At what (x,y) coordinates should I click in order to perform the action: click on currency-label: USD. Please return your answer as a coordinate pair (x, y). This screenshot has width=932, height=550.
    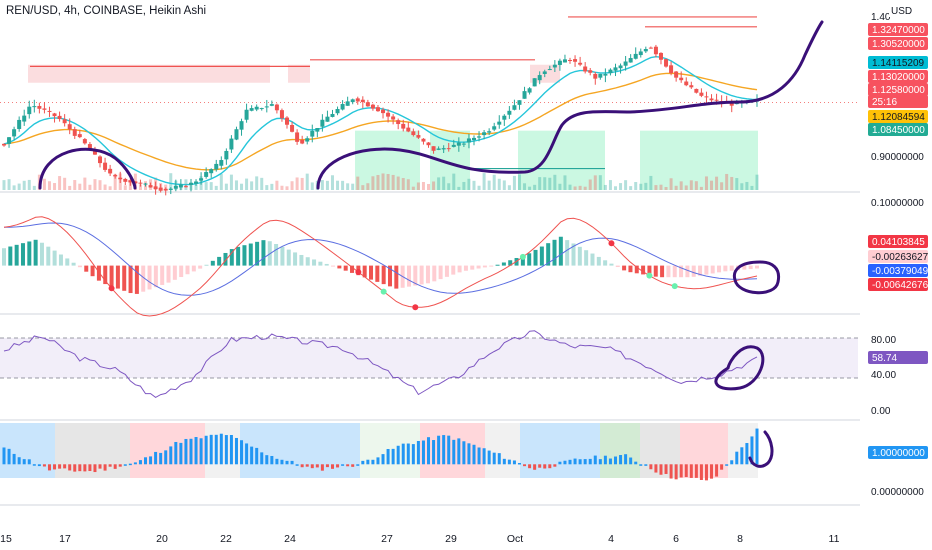
    Looking at the image, I should click on (902, 11).